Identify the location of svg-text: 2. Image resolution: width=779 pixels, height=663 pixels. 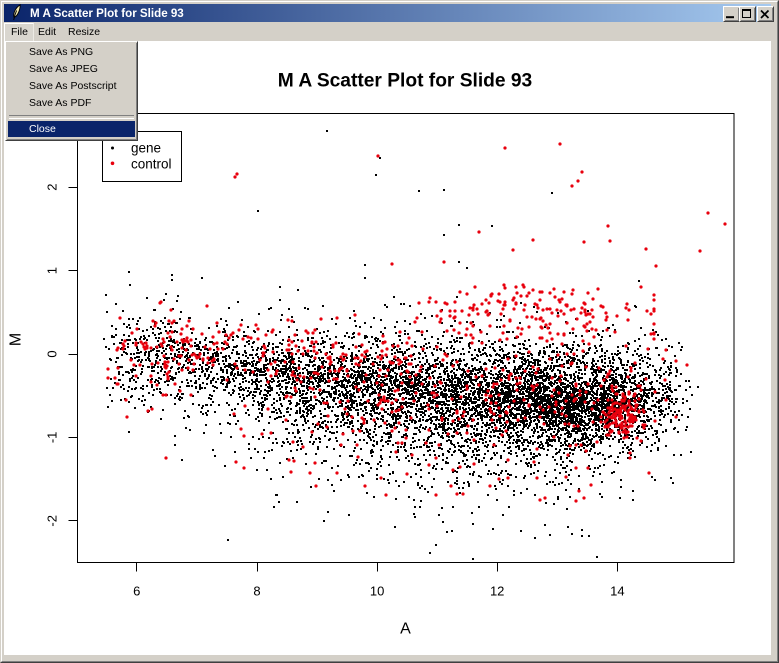
(52, 187).